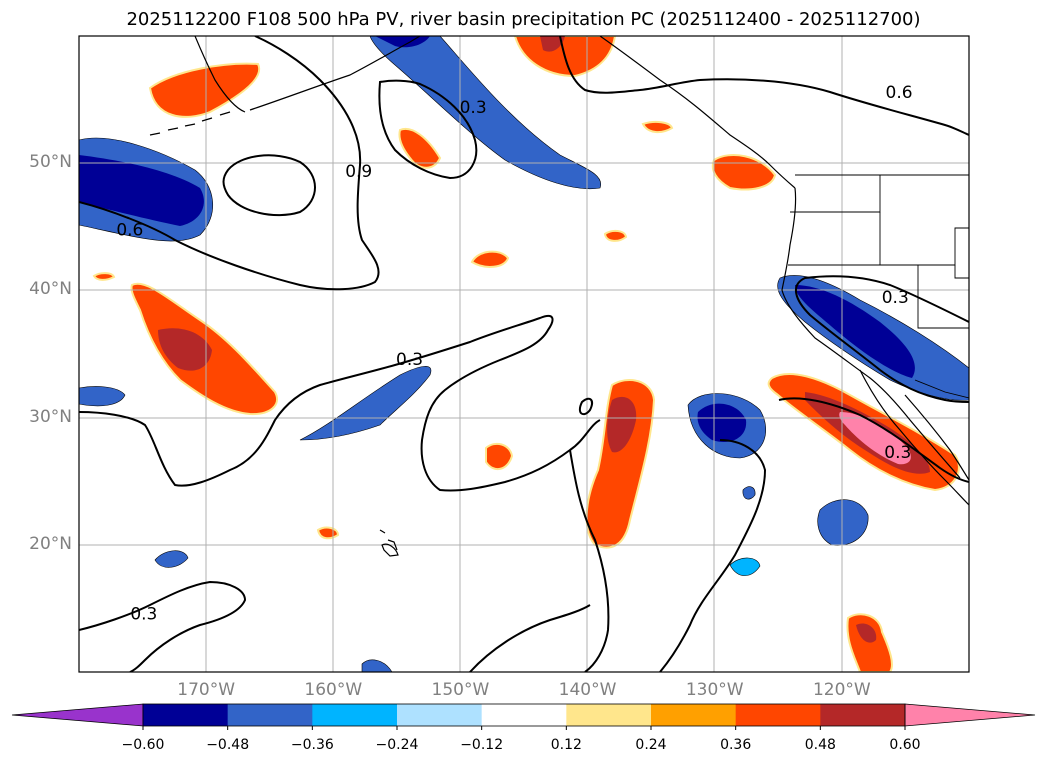 The height and width of the screenshot is (765, 1047). What do you see at coordinates (206, 690) in the screenshot?
I see `lon-tick-label: 170°W` at bounding box center [206, 690].